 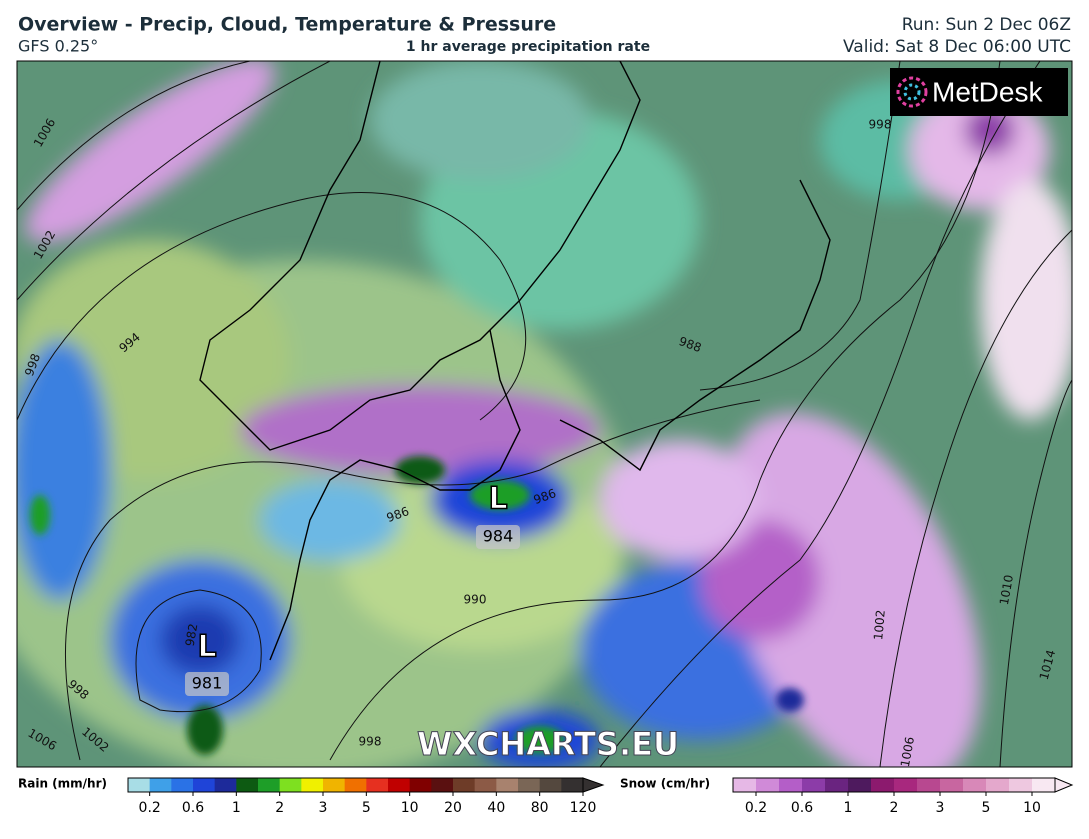 What do you see at coordinates (528, 47) in the screenshot?
I see `subtitle: 1 hr average precipitation rate` at bounding box center [528, 47].